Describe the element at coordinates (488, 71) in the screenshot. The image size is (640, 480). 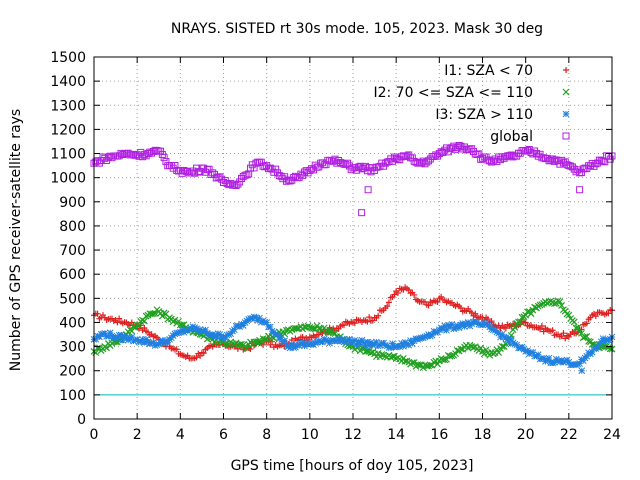
I see `legend-label: I1: SZA < 70` at that location.